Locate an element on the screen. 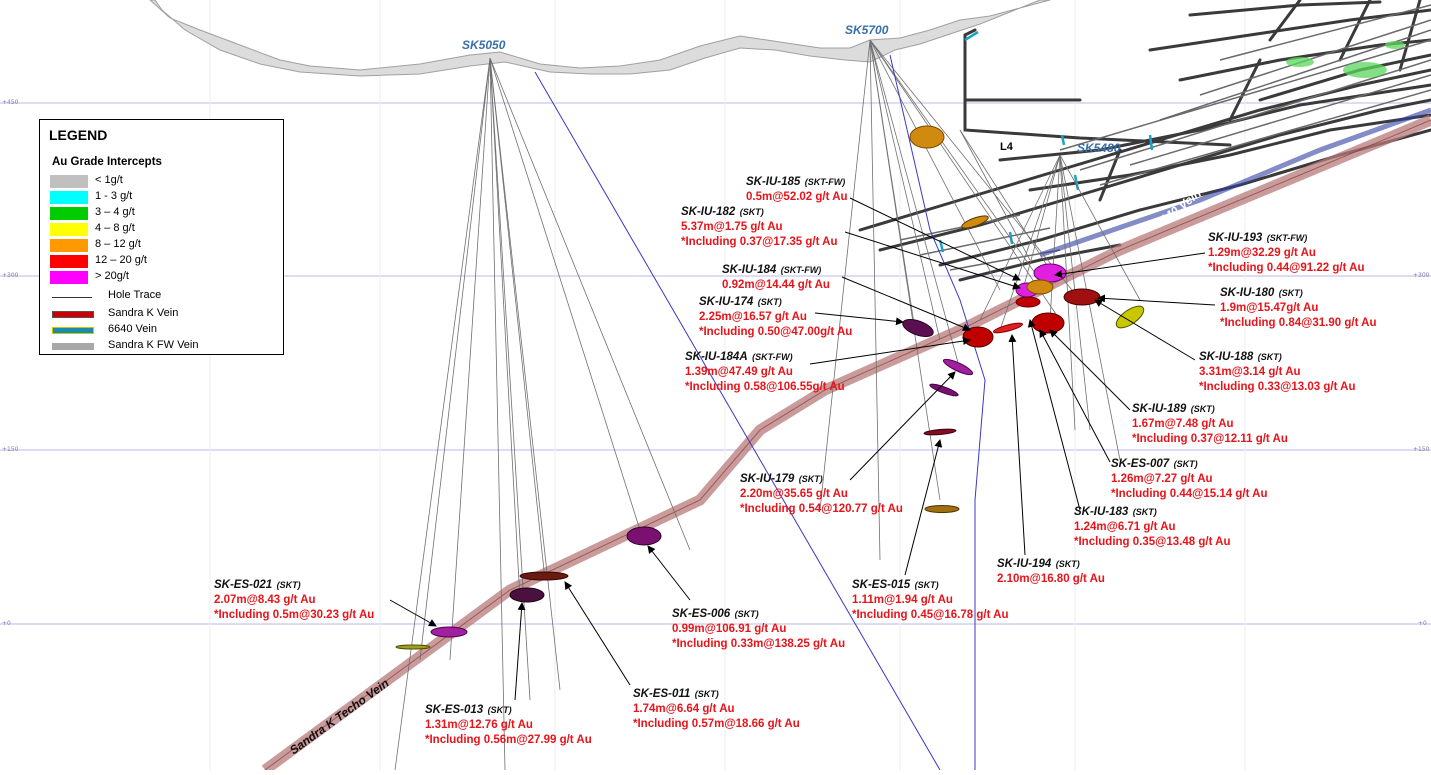 Image resolution: width=1431 pixels, height=775 pixels. annotation-sk-iu-185: SK-IU-185 (SKT-FW) 0.5m@52.02 g/t Au is located at coordinates (797, 189).